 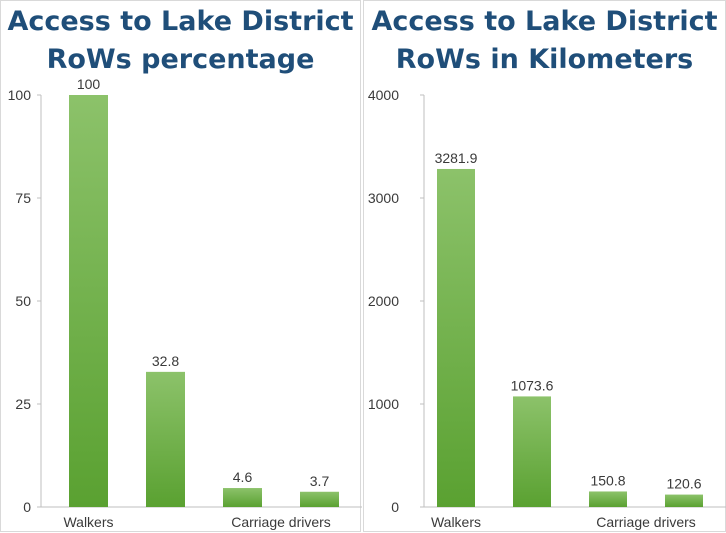 I want to click on chart-title: Access to Lake District RoWs percentage, so click(x=180, y=41).